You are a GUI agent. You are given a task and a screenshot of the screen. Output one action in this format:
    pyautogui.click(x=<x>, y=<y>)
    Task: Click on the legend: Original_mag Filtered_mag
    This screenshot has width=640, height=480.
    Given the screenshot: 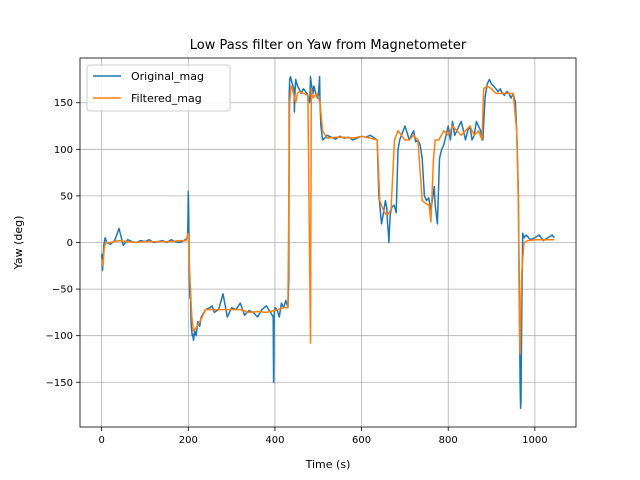 What is the action you would take?
    pyautogui.click(x=158, y=88)
    